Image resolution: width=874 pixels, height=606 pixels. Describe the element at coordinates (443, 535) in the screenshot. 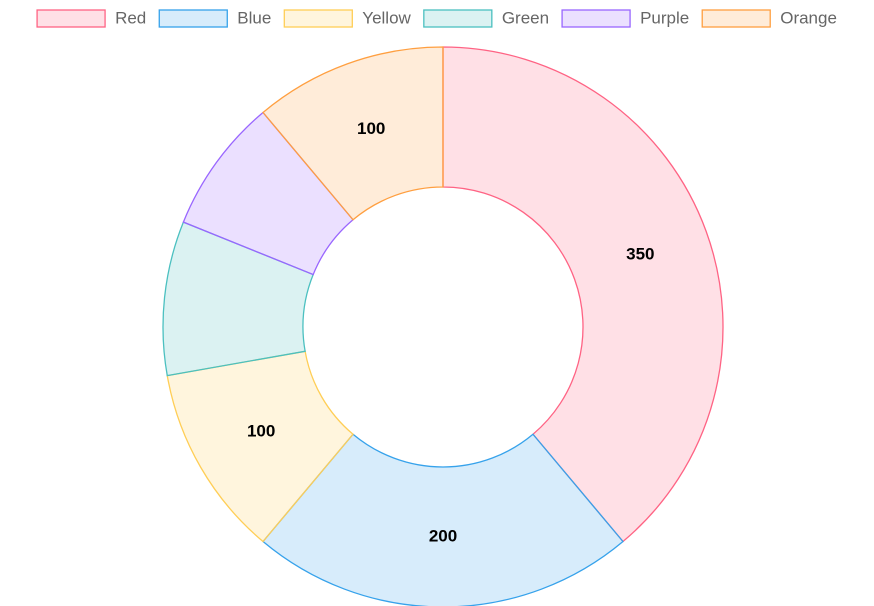

I see `data-label: 200` at that location.